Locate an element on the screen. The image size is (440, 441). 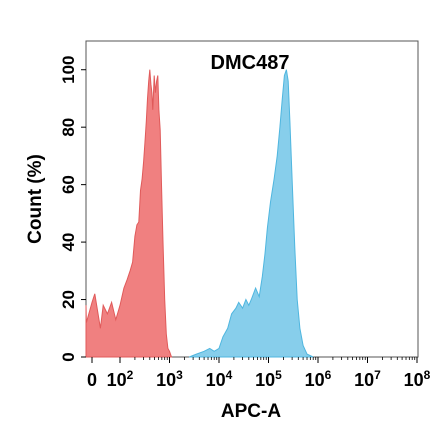
y-tick-label: 60 is located at coordinates (68, 184).